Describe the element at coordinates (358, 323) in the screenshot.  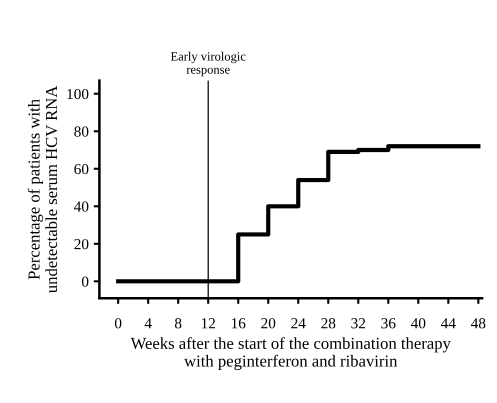
I see `x-tick-label: 32` at that location.